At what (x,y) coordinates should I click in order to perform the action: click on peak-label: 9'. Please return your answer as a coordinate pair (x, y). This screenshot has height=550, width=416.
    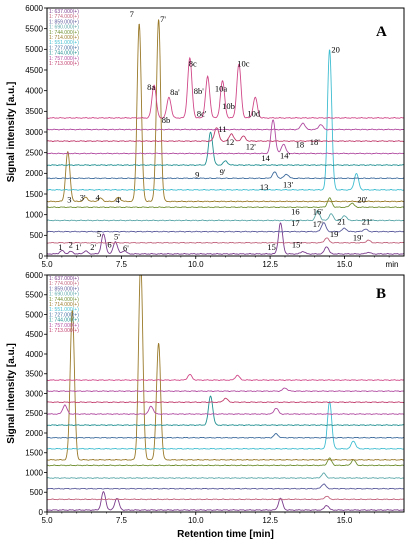
    Looking at the image, I should click on (223, 172).